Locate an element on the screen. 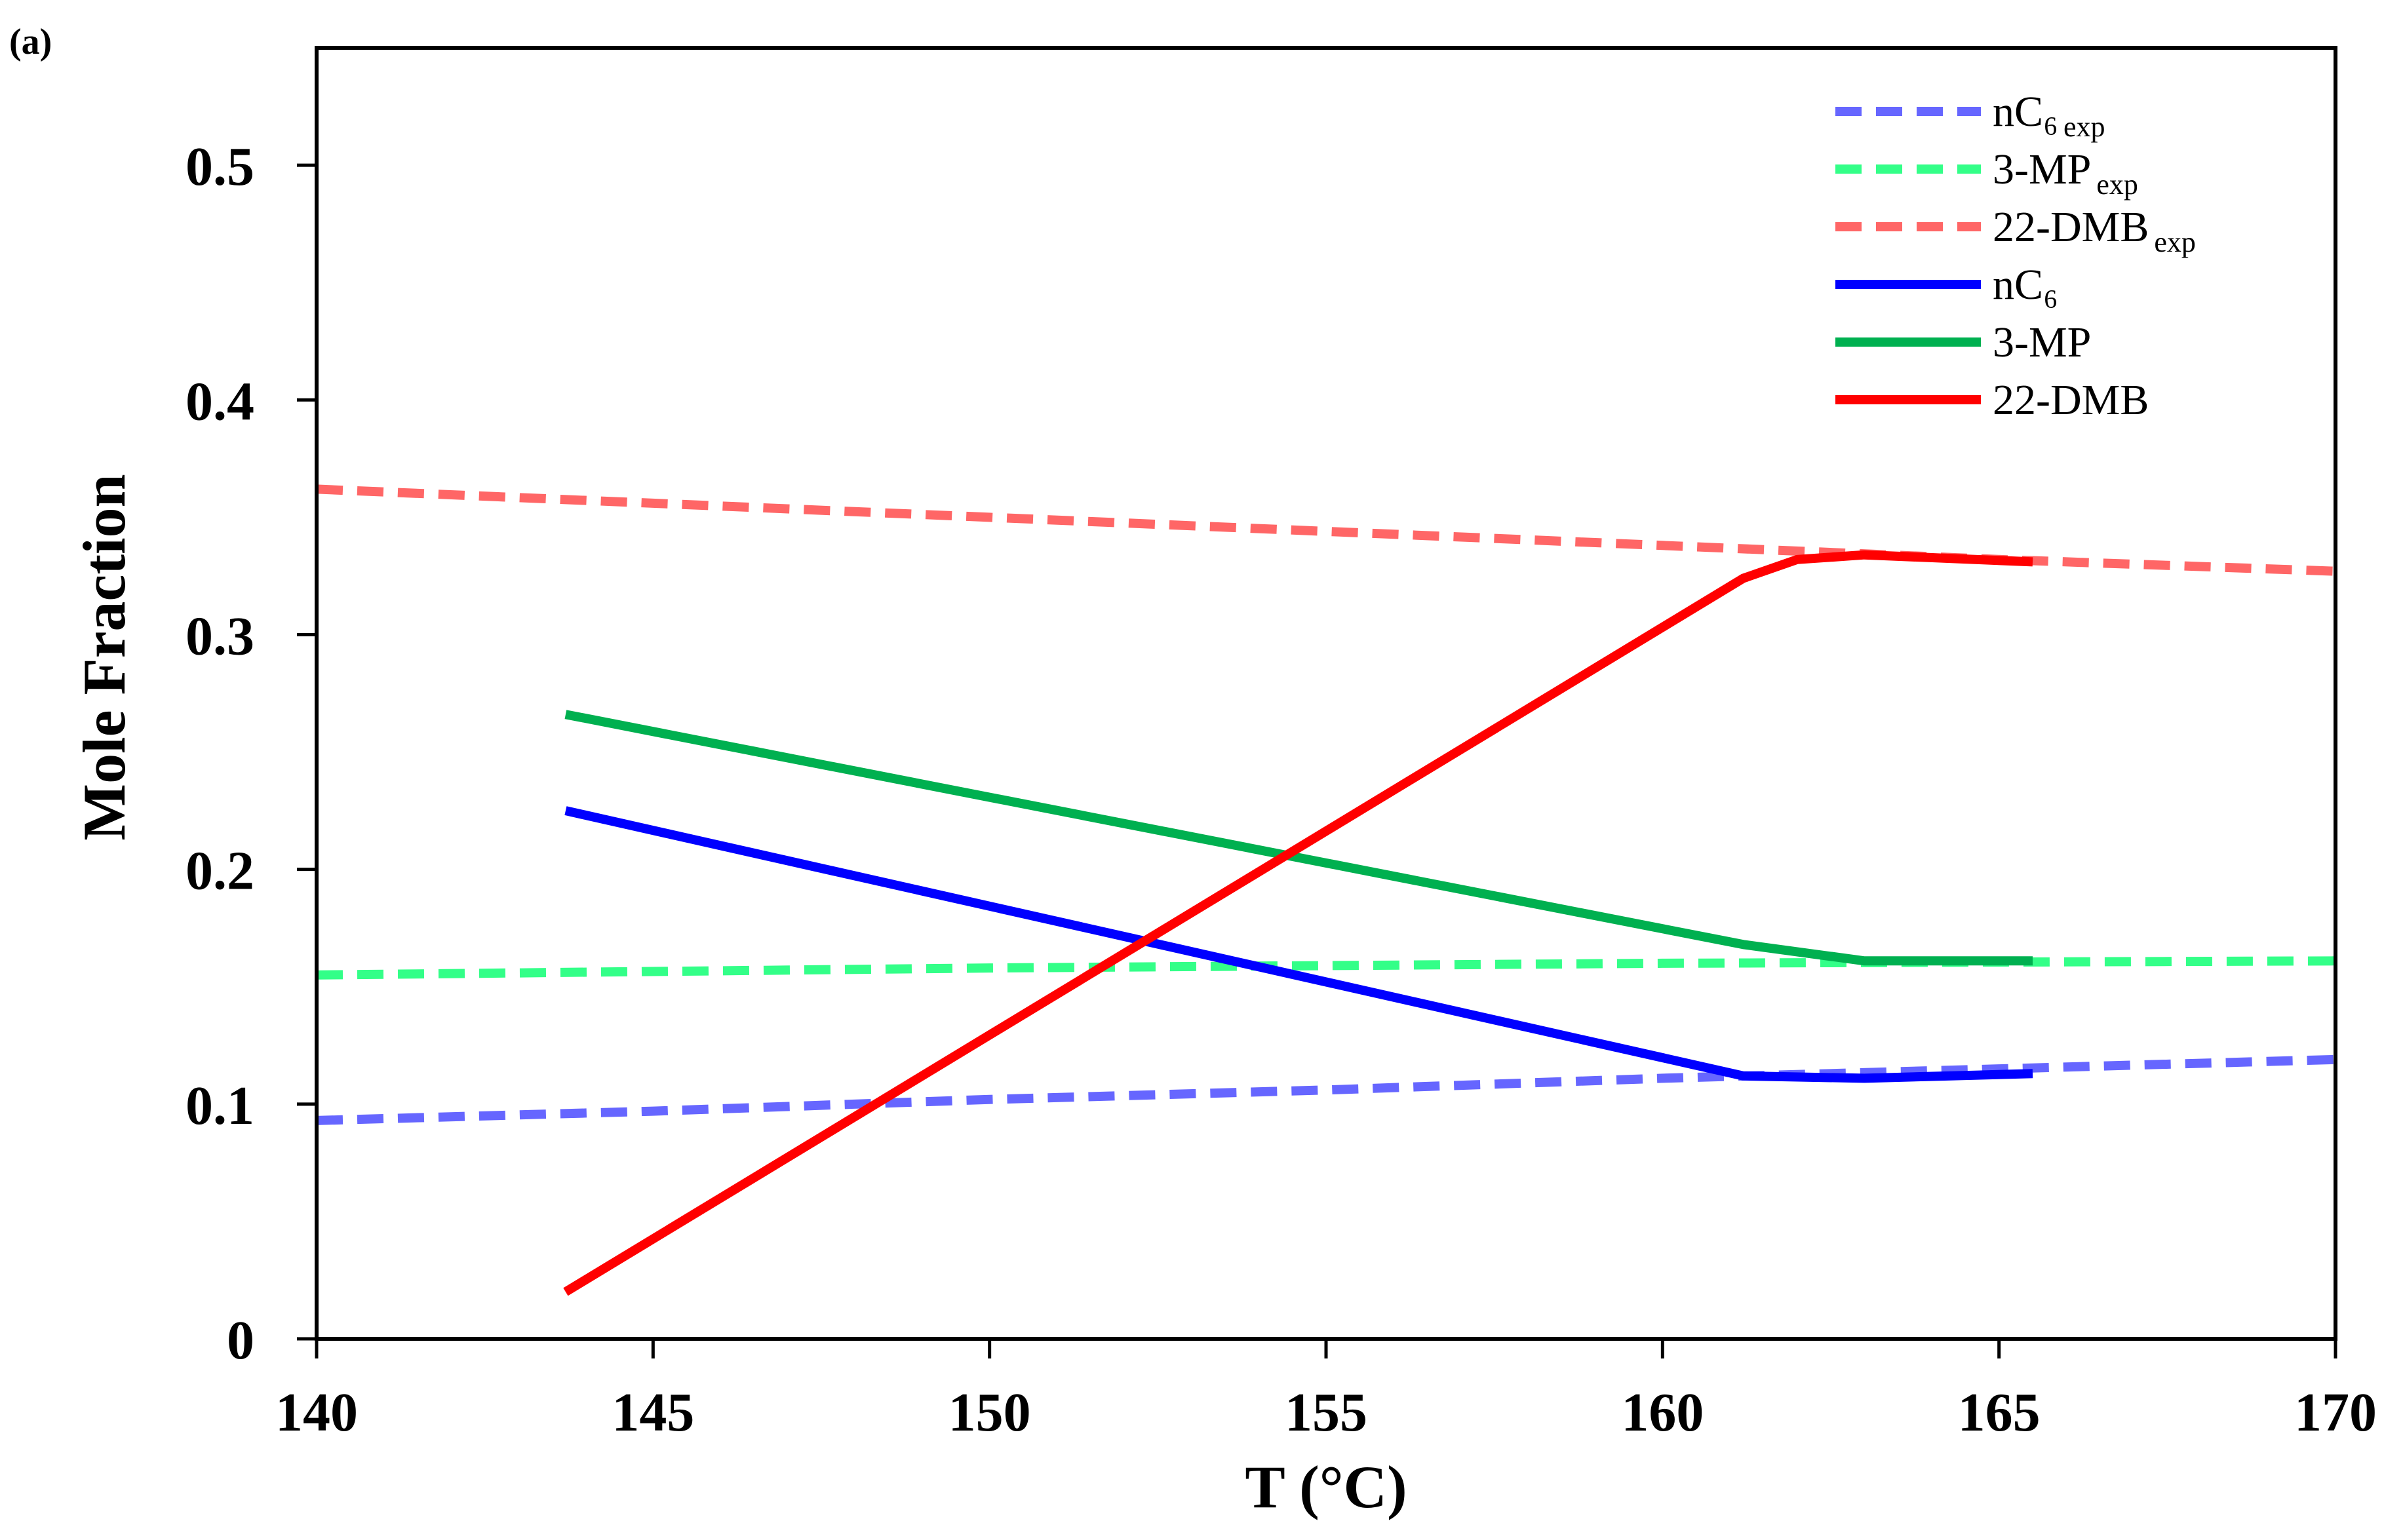 The width and height of the screenshot is (2384, 1540). legend-label: 3-MP exp is located at coordinates (2066, 173).